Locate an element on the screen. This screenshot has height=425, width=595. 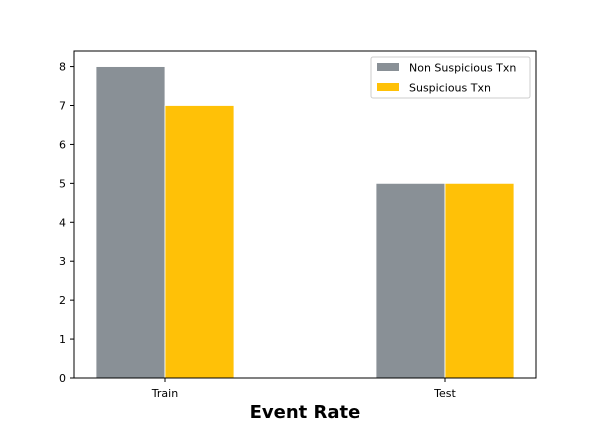
x-tick-label-test: Test is located at coordinates (444, 393).